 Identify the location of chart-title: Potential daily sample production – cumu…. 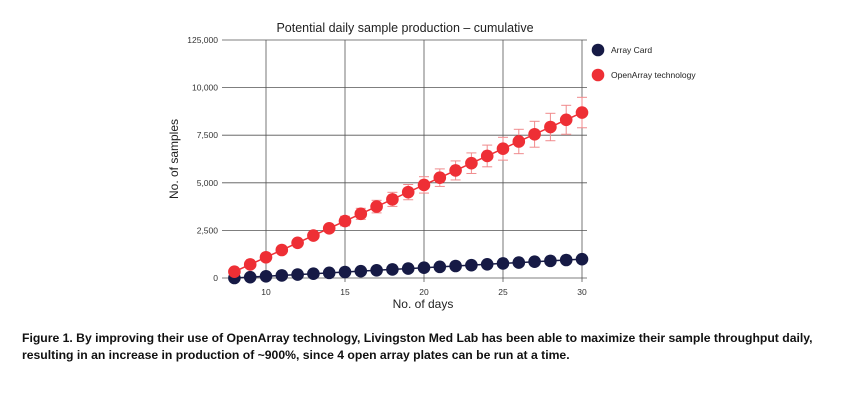
(404, 28).